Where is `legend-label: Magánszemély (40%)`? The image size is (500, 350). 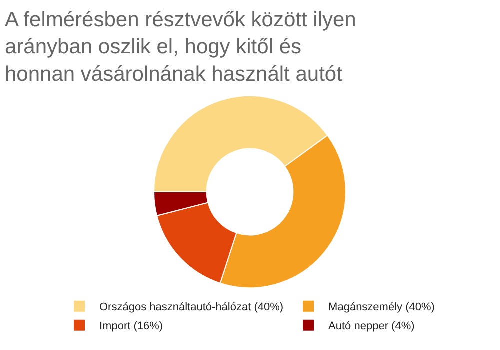 legend-label: Magánszemély (40%) is located at coordinates (381, 308).